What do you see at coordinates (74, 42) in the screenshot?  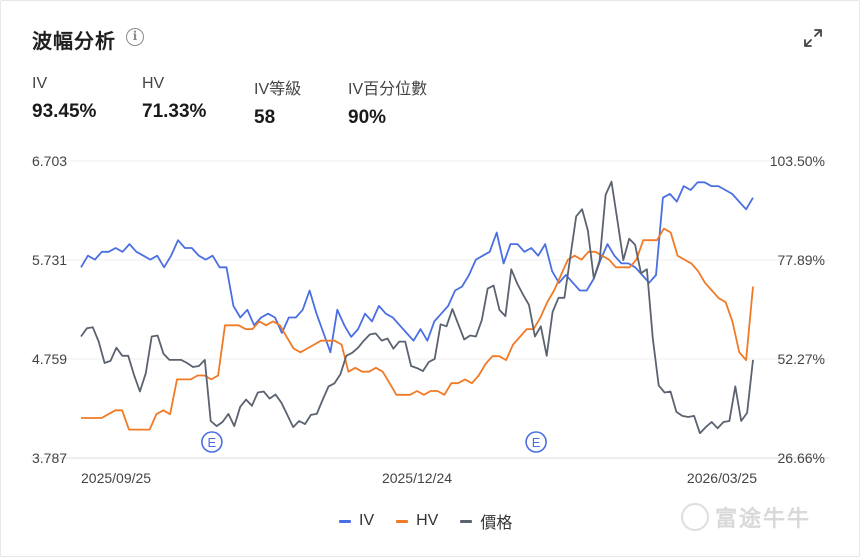 I see `card-title: 波幅分析` at bounding box center [74, 42].